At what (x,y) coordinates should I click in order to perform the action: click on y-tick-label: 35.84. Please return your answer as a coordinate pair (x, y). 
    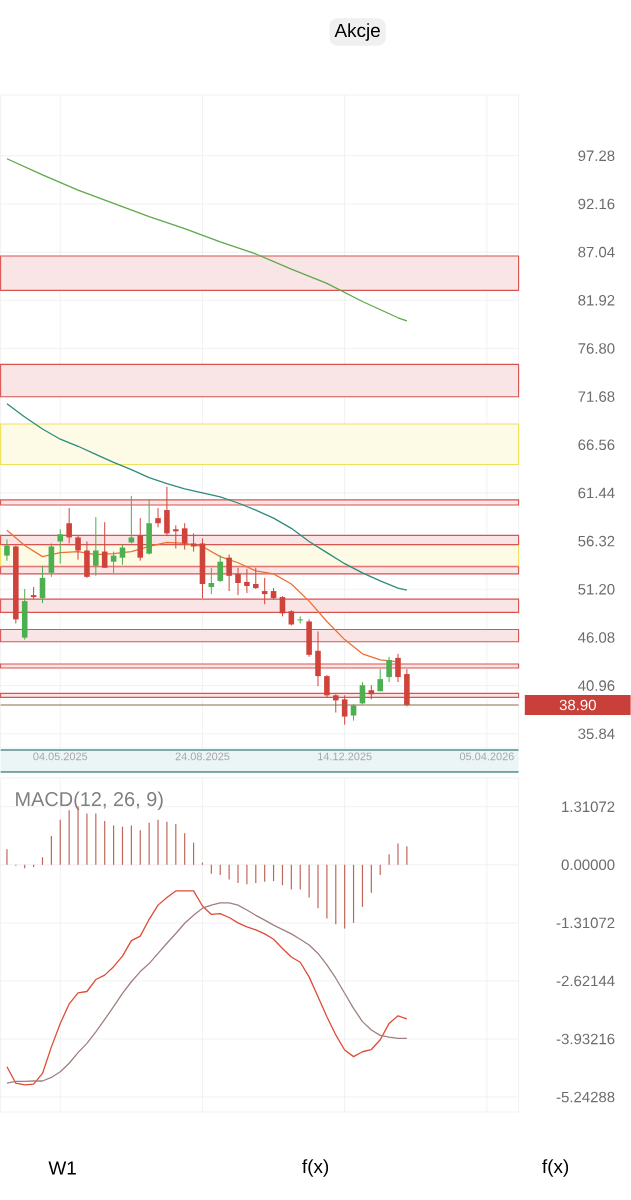
    Looking at the image, I should click on (596, 734).